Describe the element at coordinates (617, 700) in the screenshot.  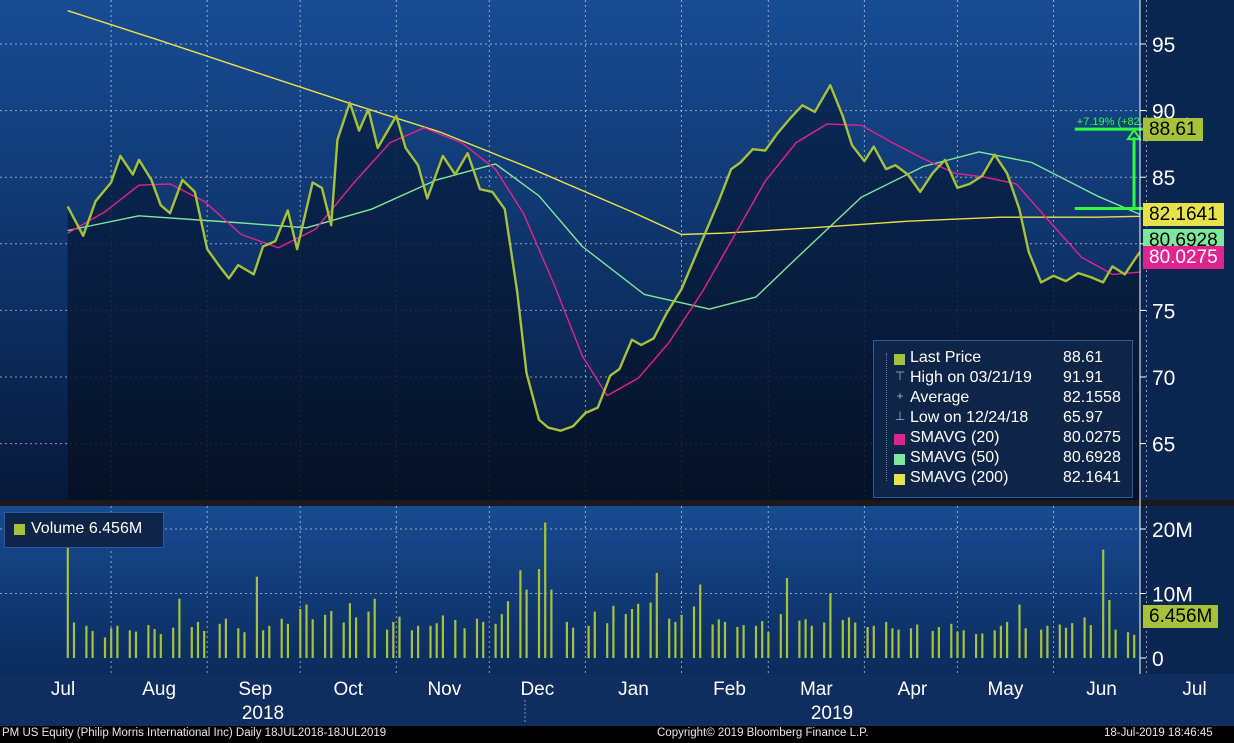
I see `x-axis-background` at that location.